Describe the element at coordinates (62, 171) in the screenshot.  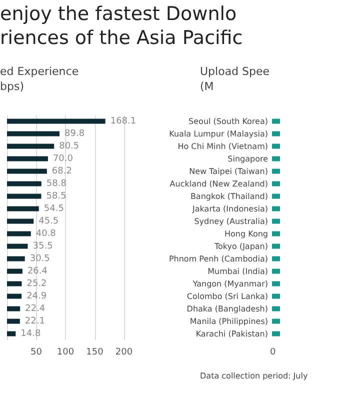
I see `text: 68.2` at that location.